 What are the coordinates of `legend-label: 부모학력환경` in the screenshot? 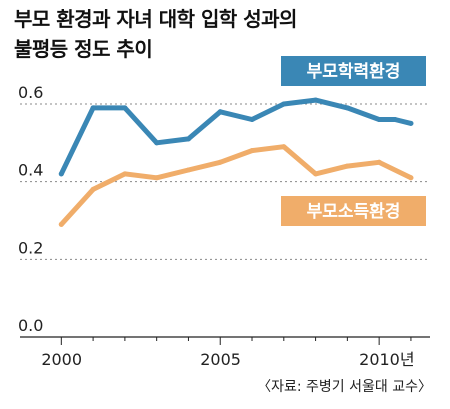 It's located at (354, 72).